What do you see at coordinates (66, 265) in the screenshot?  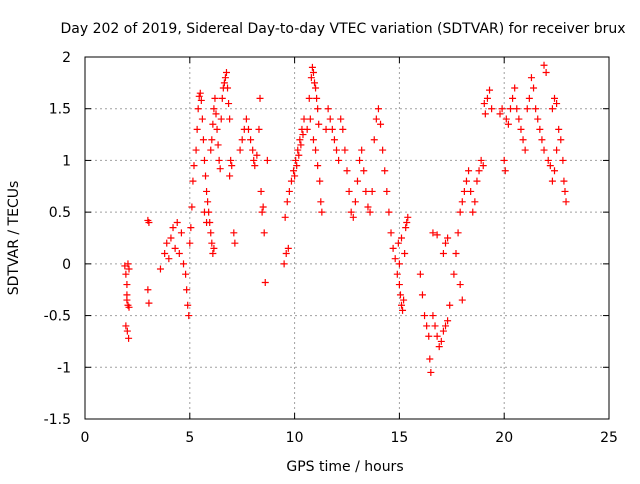 I see `y-tick-label: 0` at bounding box center [66, 265].